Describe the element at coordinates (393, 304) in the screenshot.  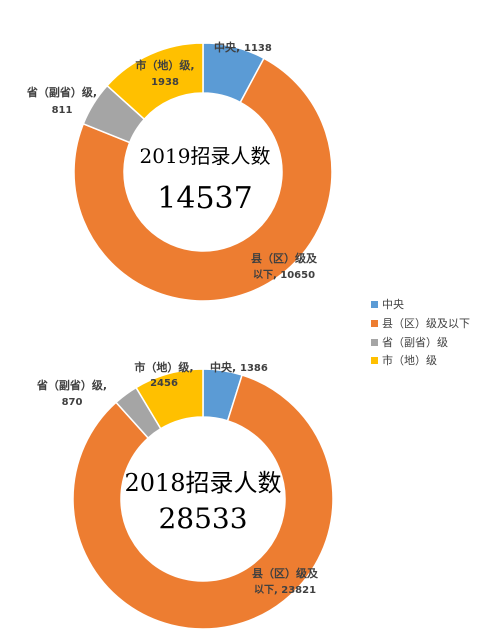
I see `legend-label-central: 中央` at that location.